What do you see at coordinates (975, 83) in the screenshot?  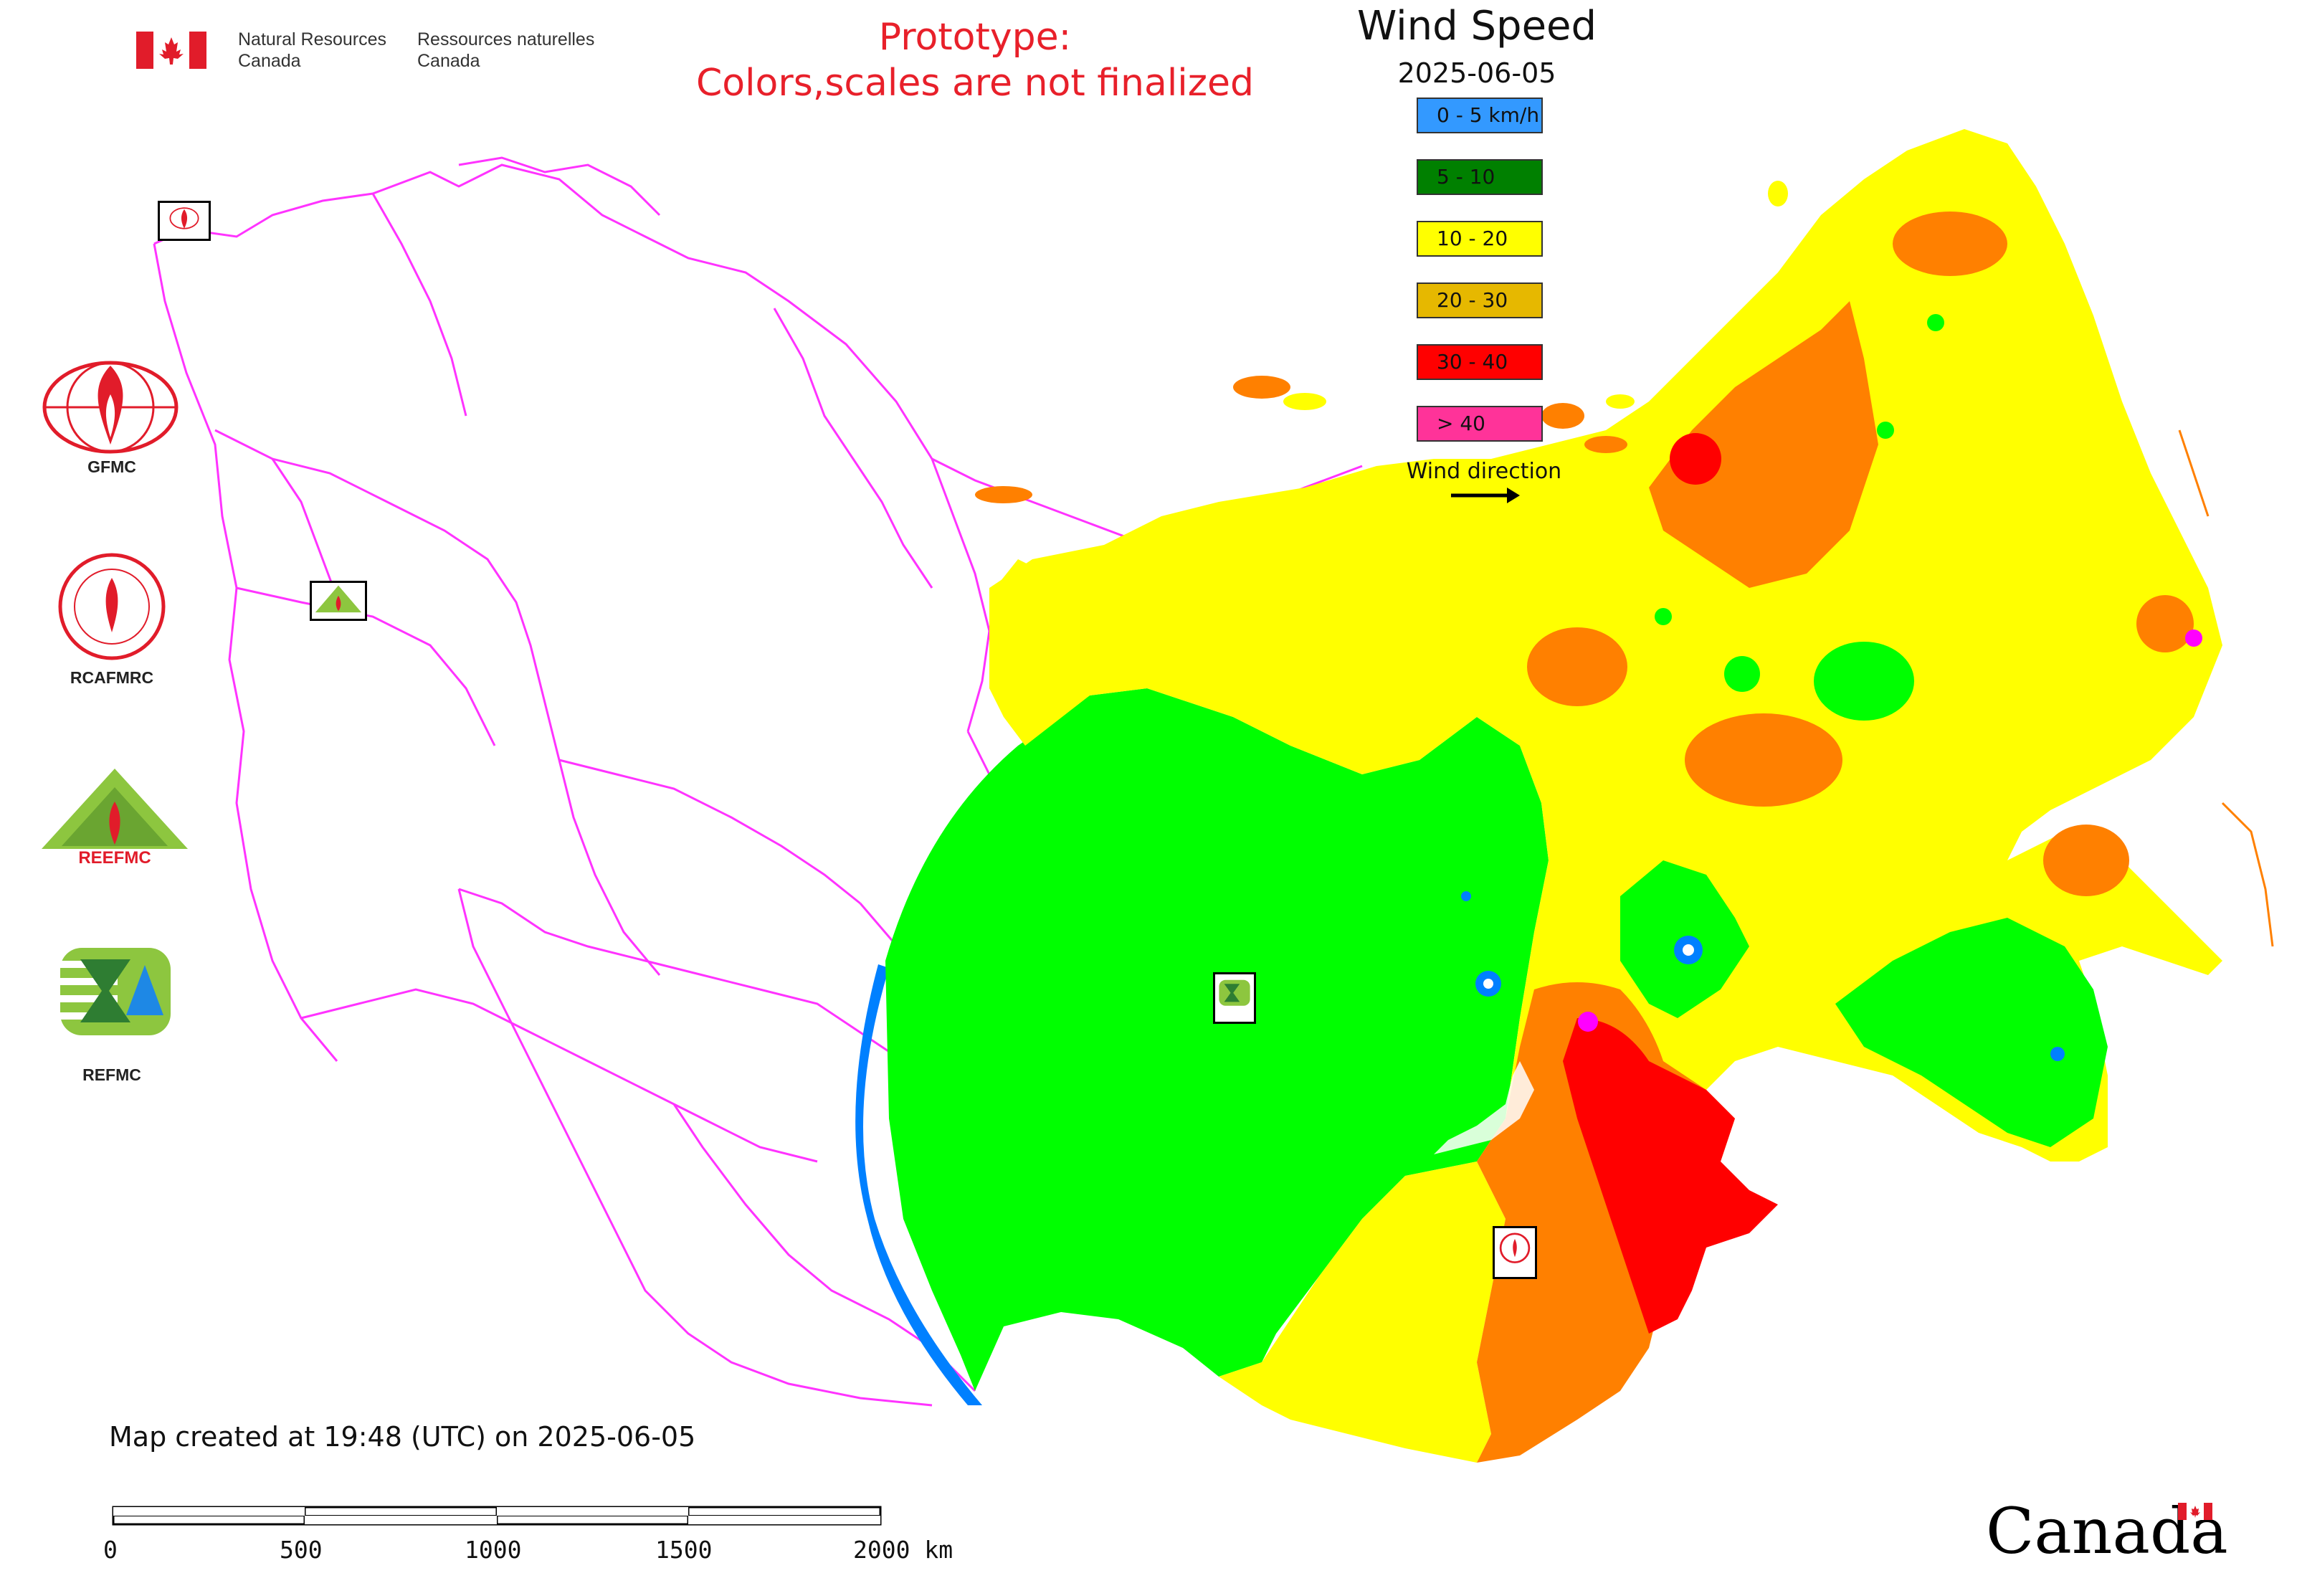 I see `prototype-notice-line2: Colors,scales are not finalized` at bounding box center [975, 83].